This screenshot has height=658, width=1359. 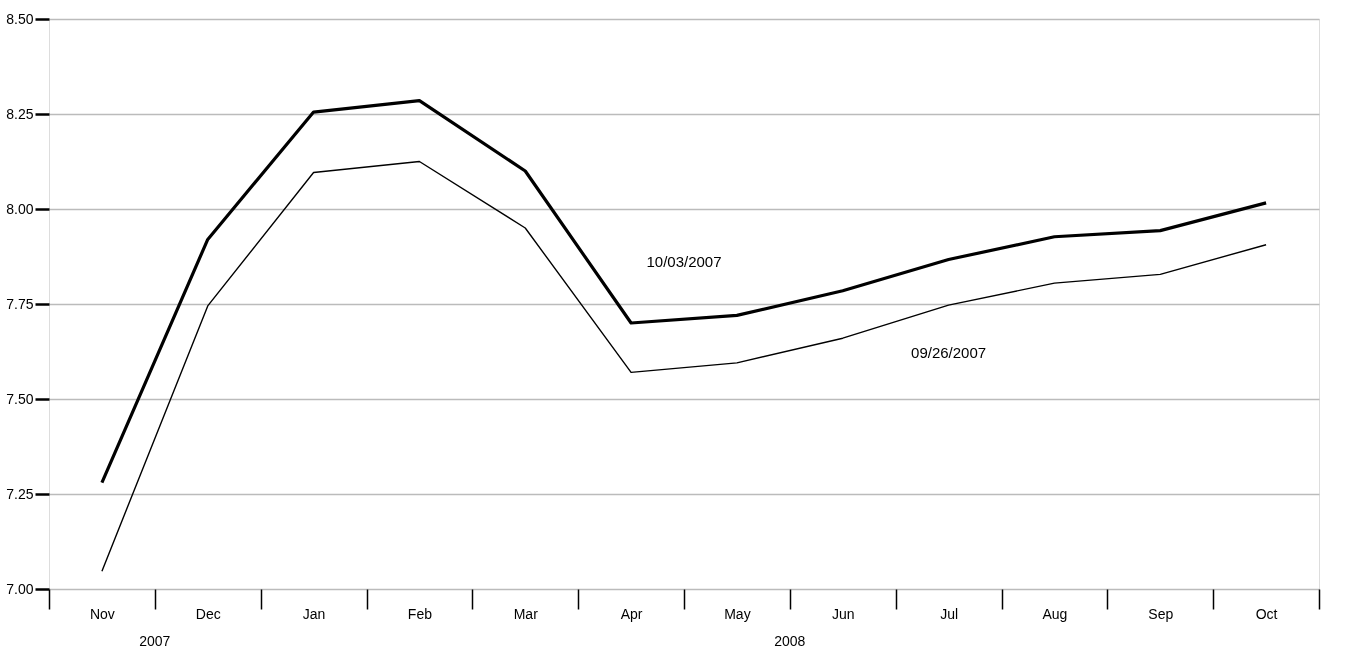 What do you see at coordinates (843, 613) in the screenshot?
I see `x-tick-label: Jun` at bounding box center [843, 613].